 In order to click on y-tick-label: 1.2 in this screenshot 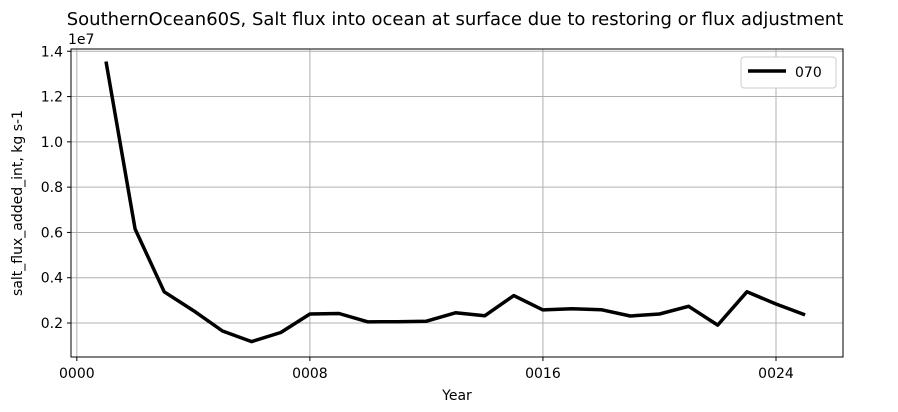, I will do `click(52, 98)`.